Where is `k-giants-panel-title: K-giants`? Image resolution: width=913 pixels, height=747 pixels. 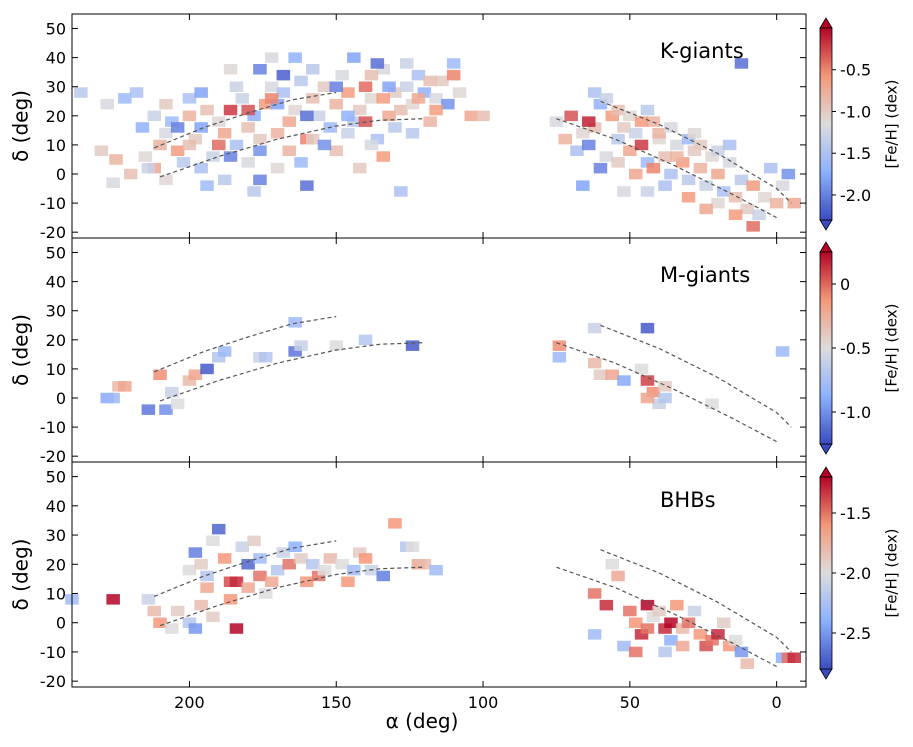
k-giants-panel-title: K-giants is located at coordinates (702, 51).